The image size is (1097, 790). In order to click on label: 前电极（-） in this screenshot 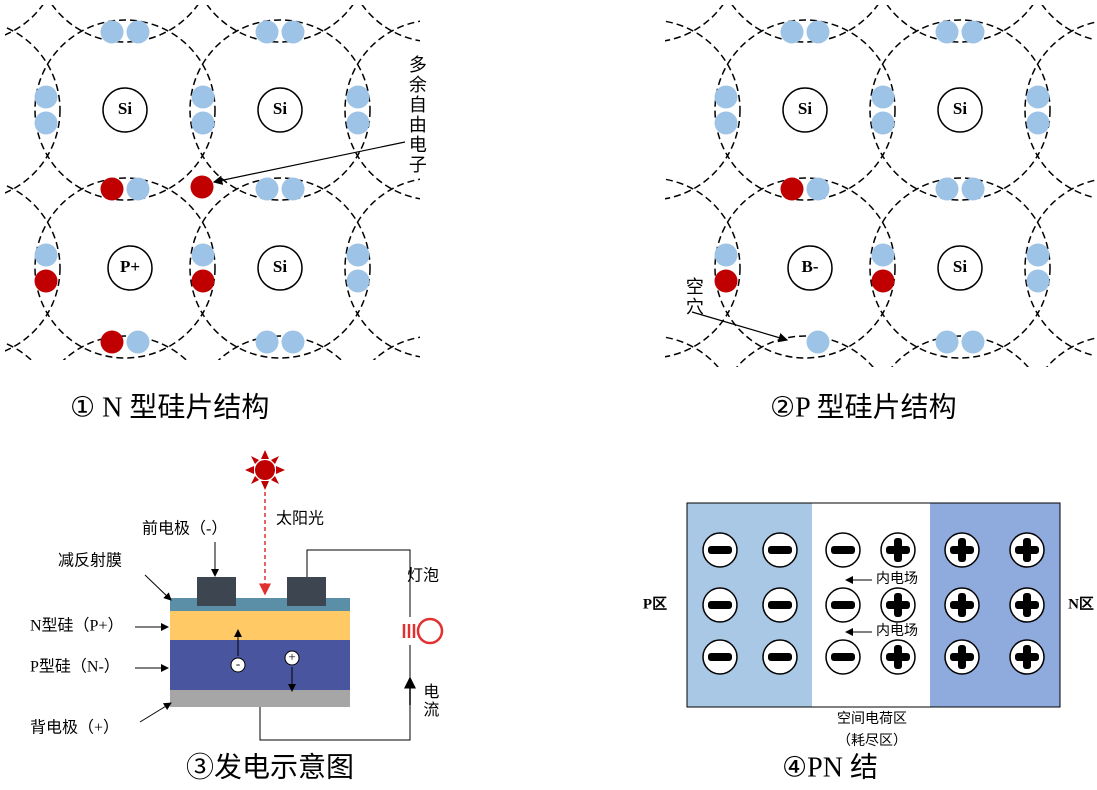, I will do `click(184, 529)`.